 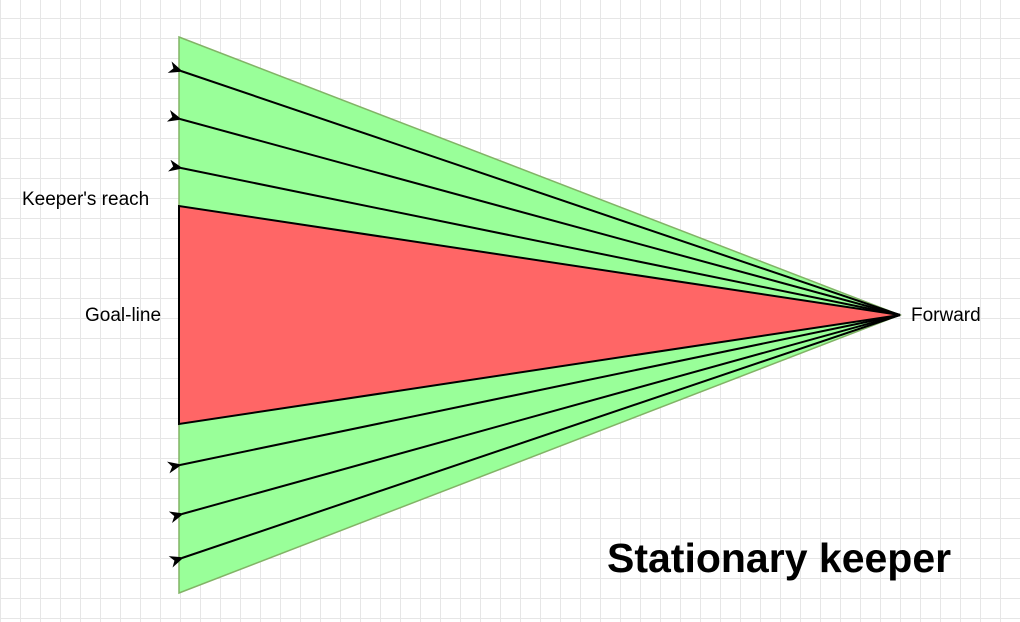 What do you see at coordinates (946, 315) in the screenshot?
I see `forward-label: Forward` at bounding box center [946, 315].